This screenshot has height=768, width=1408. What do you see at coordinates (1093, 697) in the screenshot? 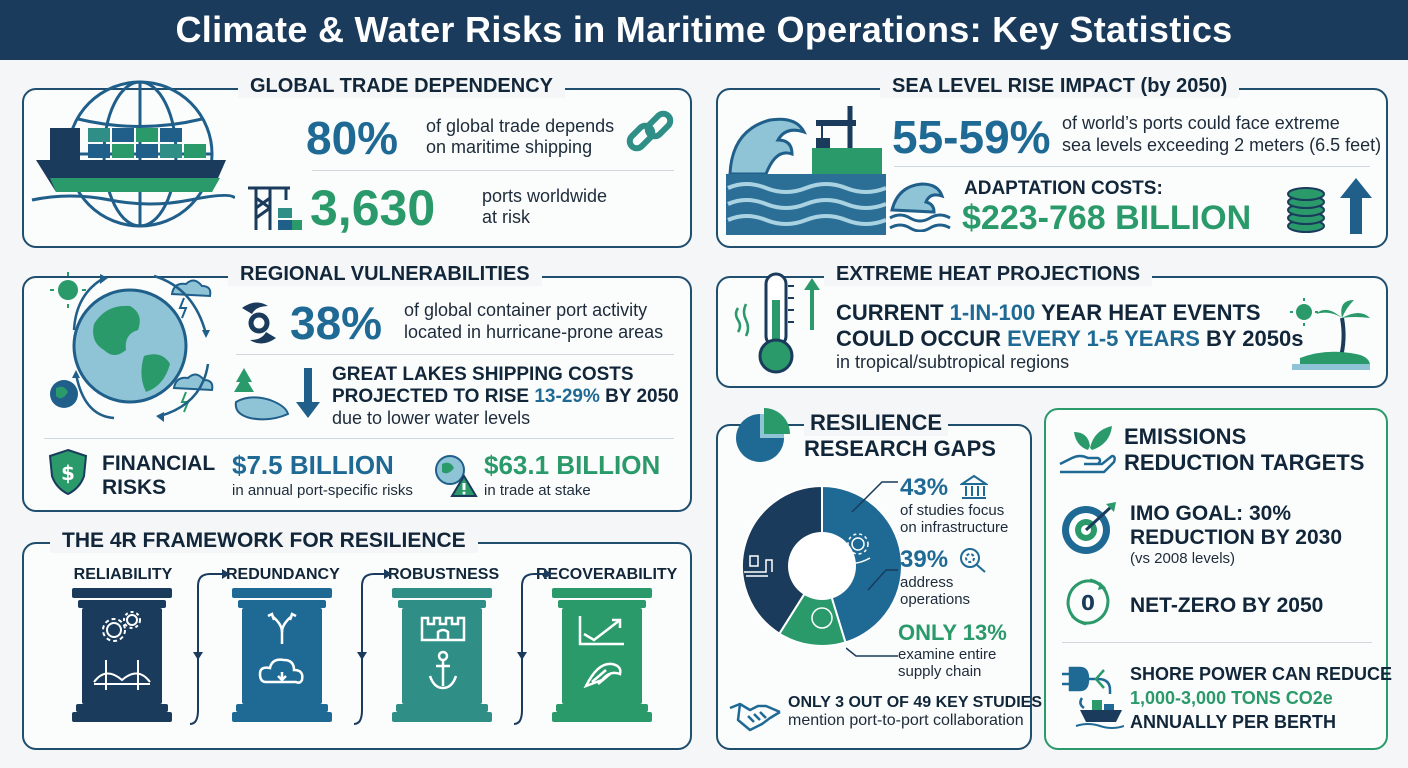
I see `shore-power-plug-ship-icon` at bounding box center [1093, 697].